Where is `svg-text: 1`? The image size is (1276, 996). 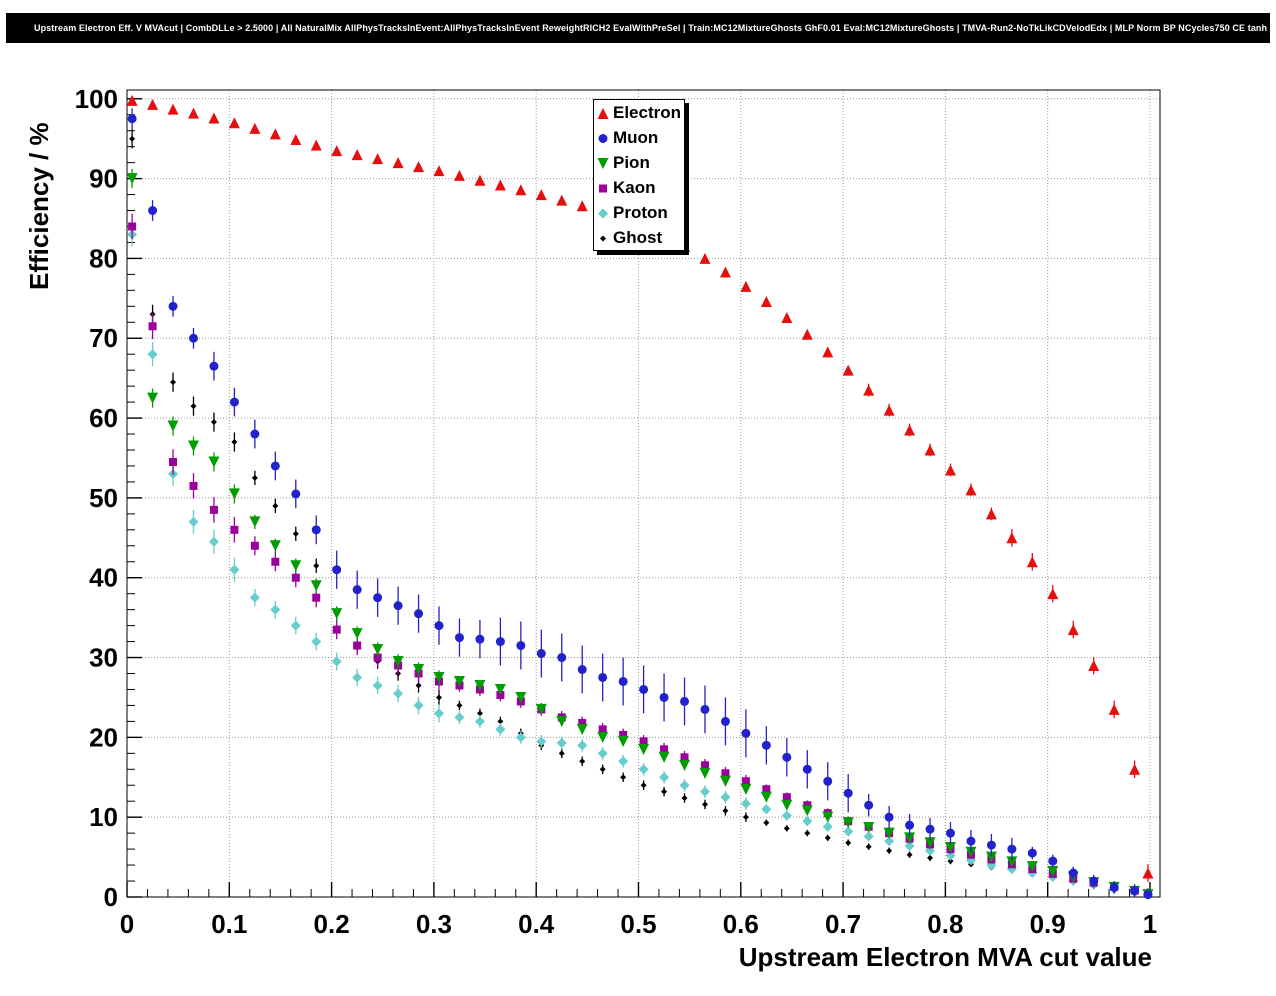 svg-text: 1 is located at coordinates (1150, 924).